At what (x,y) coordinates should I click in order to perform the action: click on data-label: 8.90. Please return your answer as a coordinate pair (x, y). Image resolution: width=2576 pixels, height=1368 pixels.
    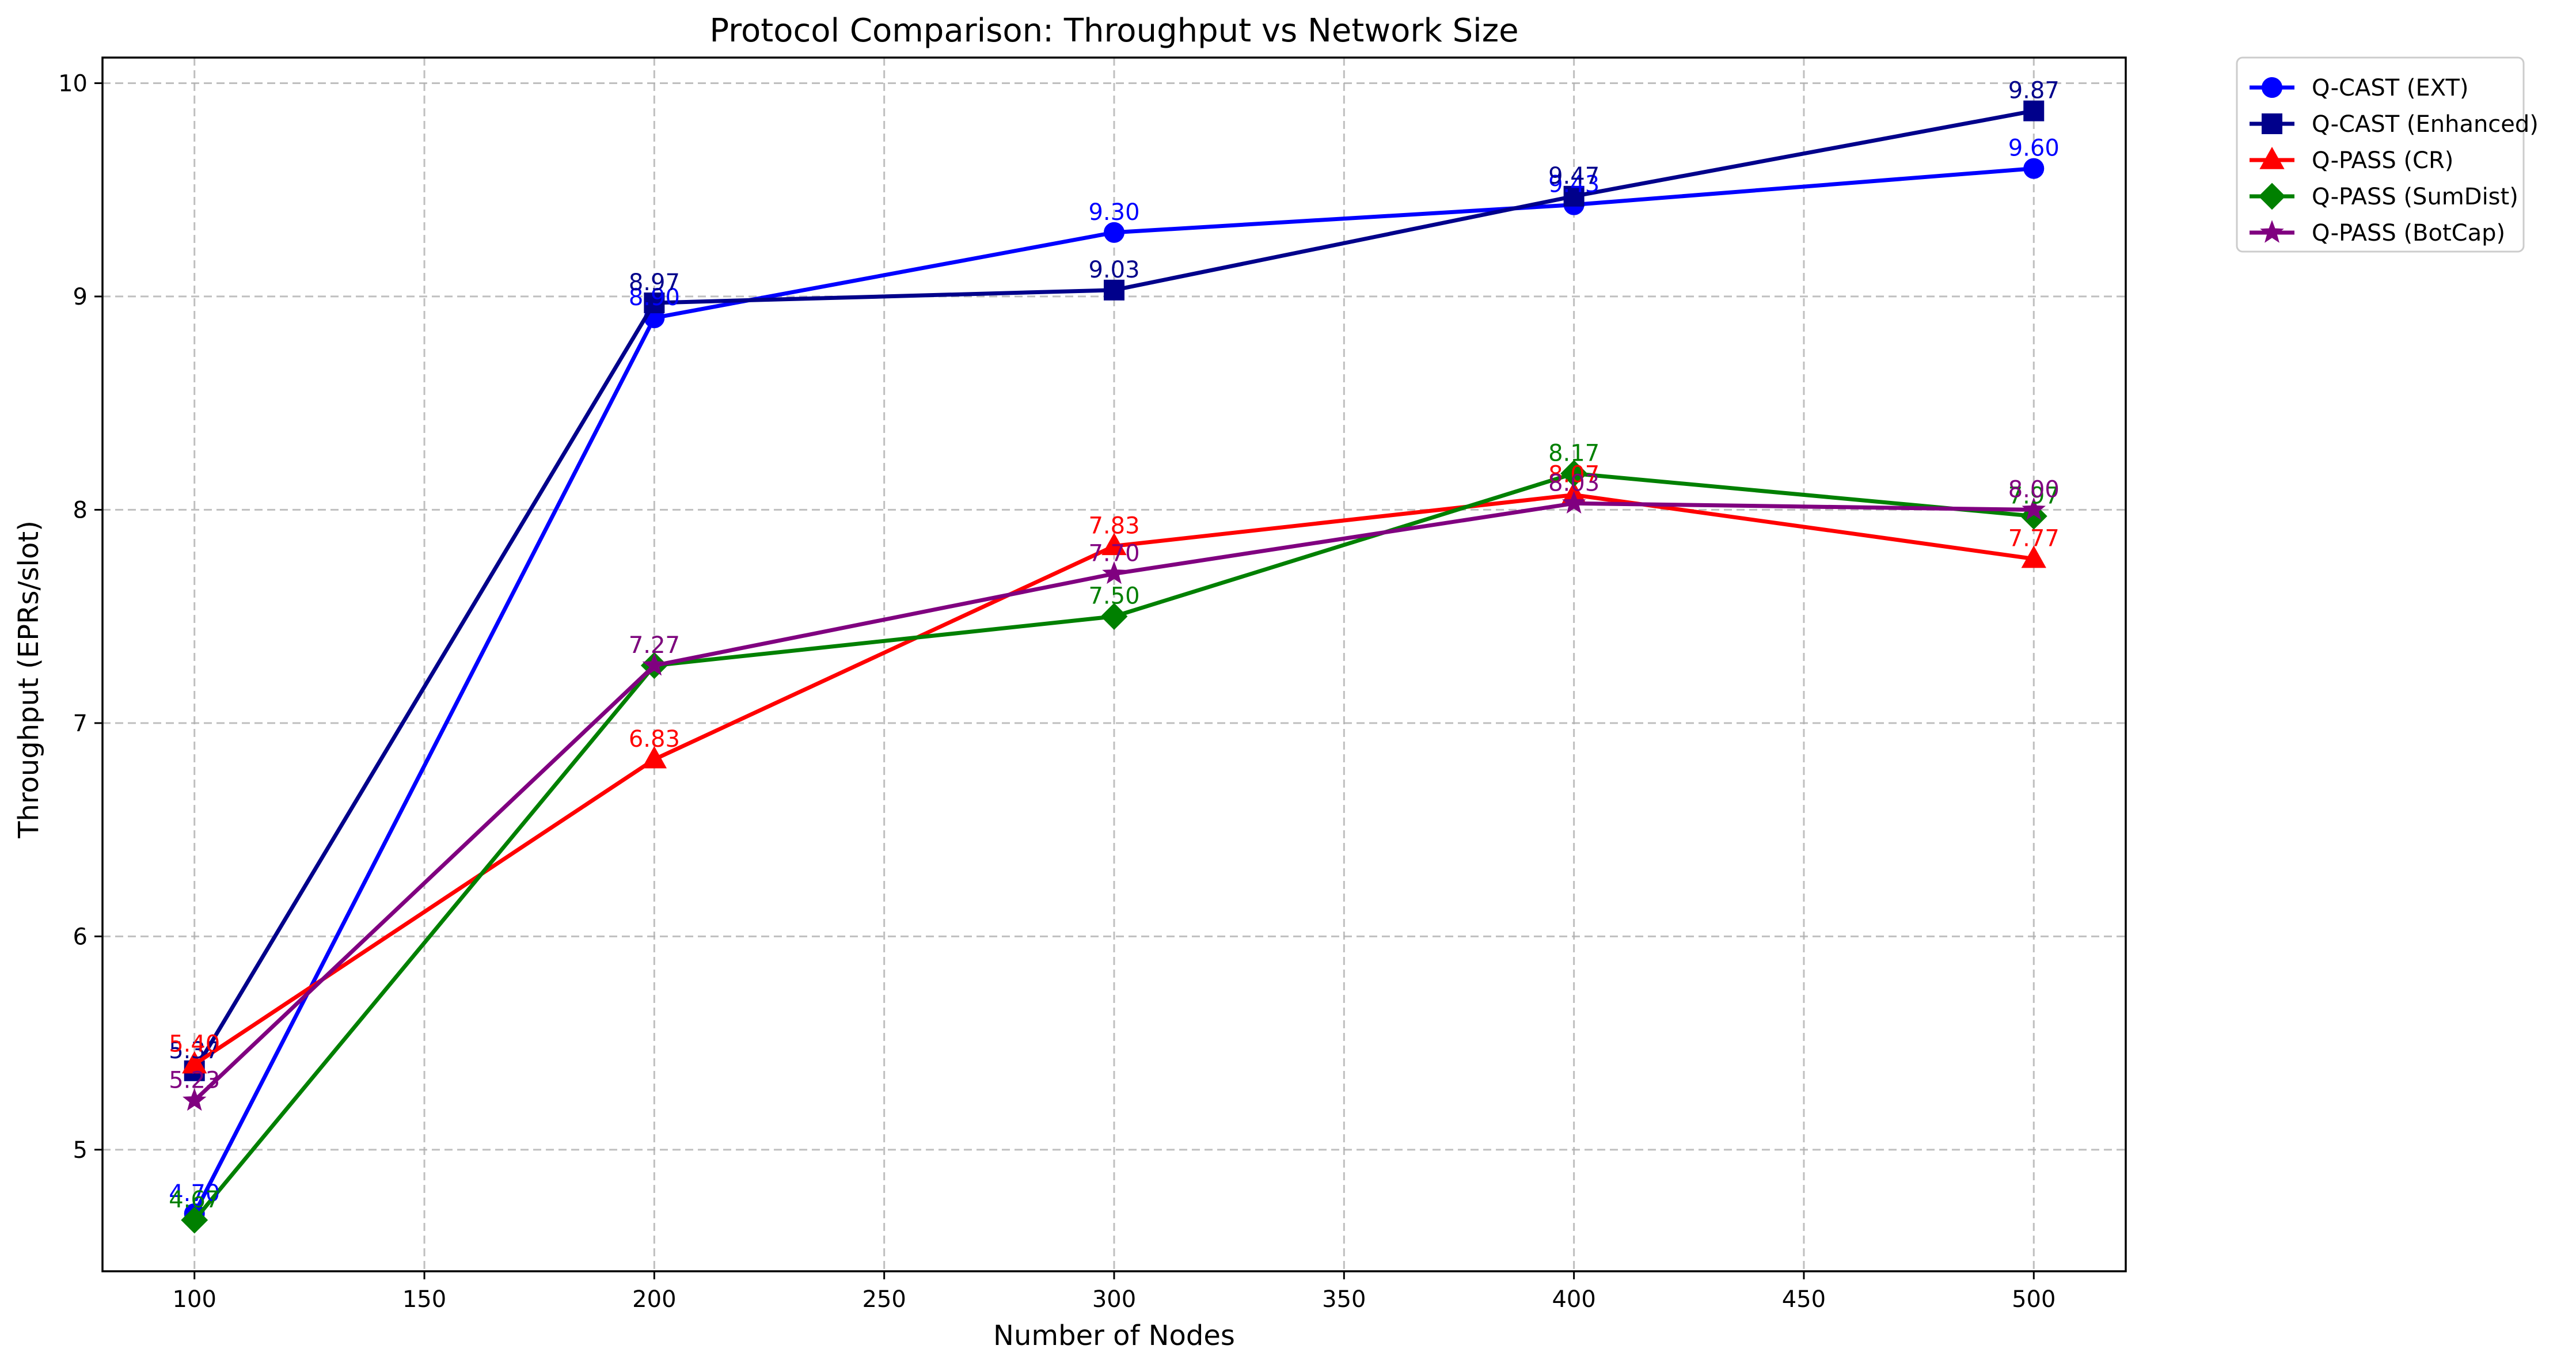
    Looking at the image, I should click on (654, 297).